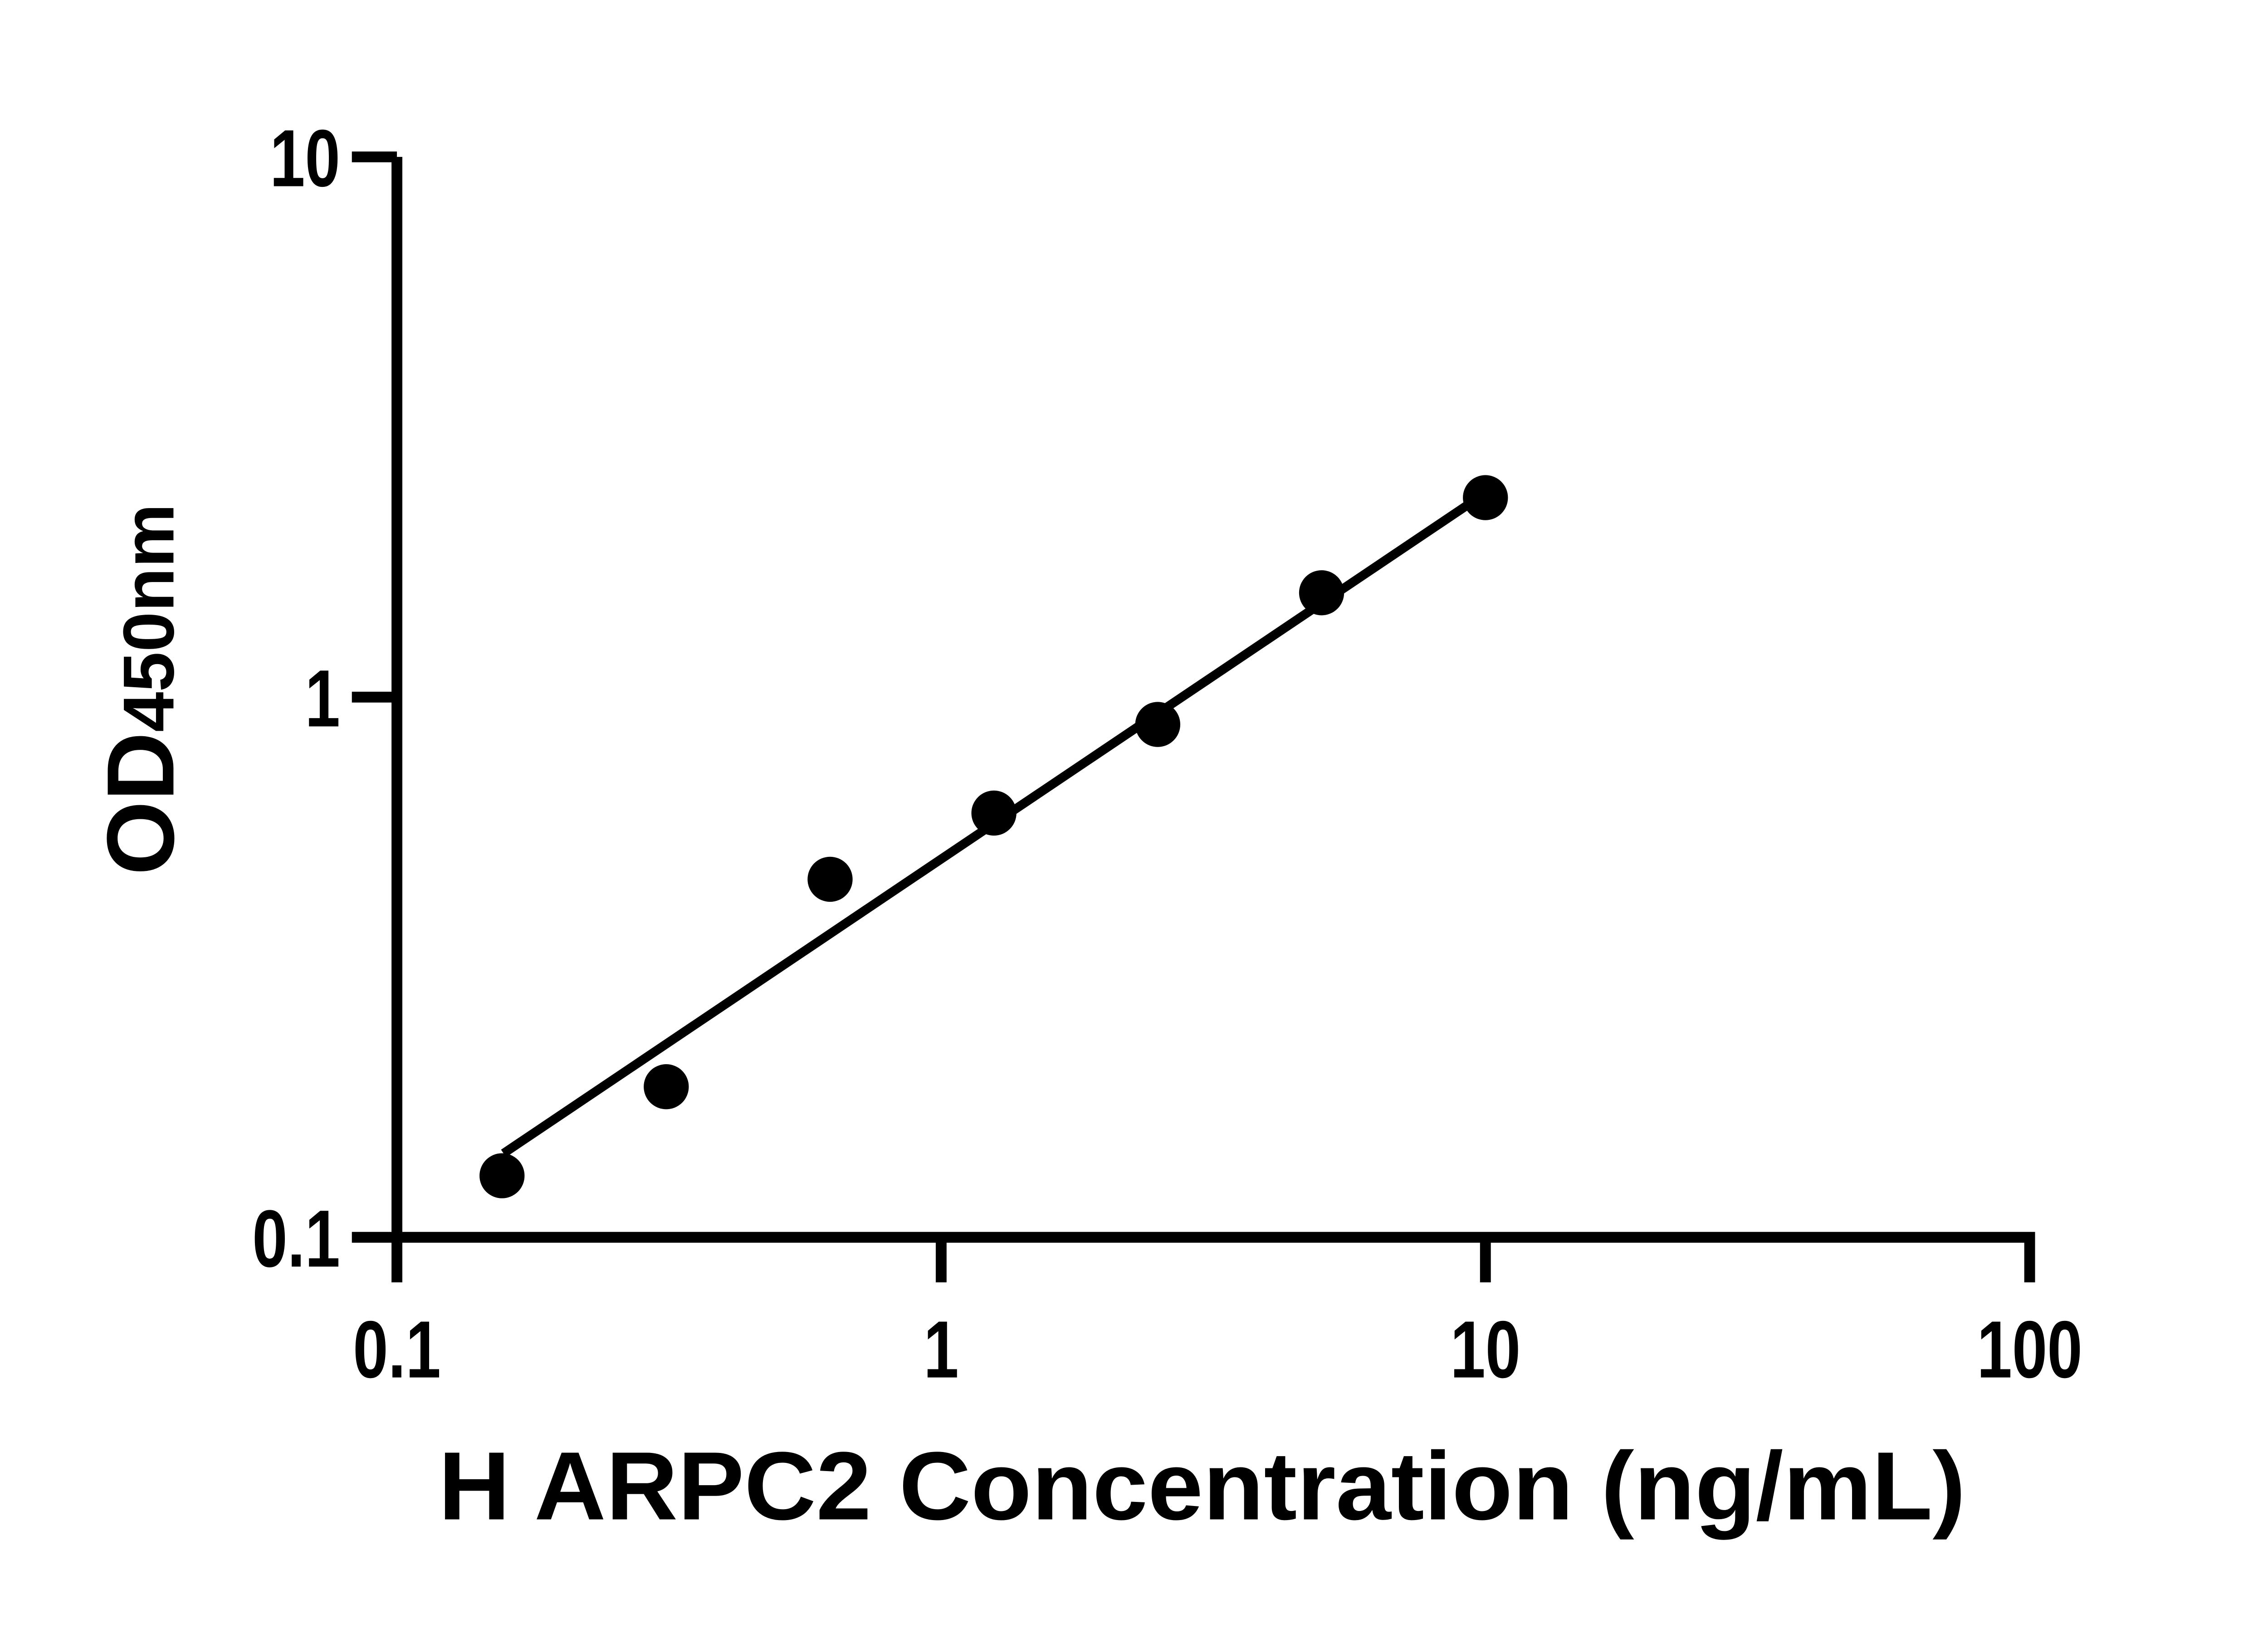 Image resolution: width=2268 pixels, height=1633 pixels. What do you see at coordinates (941, 1349) in the screenshot?
I see `x-tick-label: 1` at bounding box center [941, 1349].